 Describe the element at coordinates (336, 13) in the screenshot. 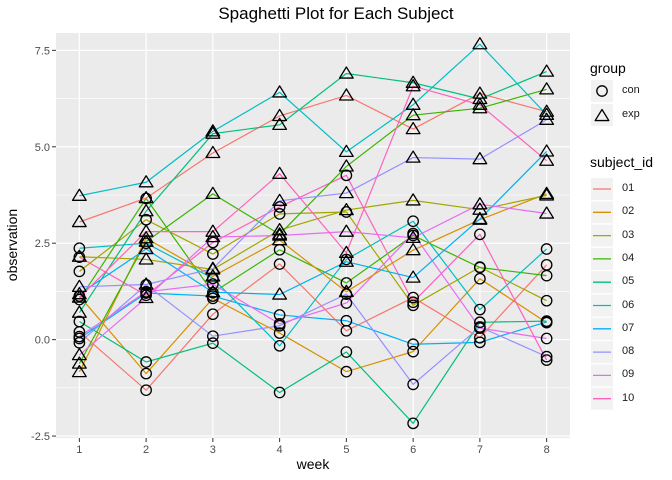

I see `chart-title: Spaghetti Plot for Each Subject` at that location.